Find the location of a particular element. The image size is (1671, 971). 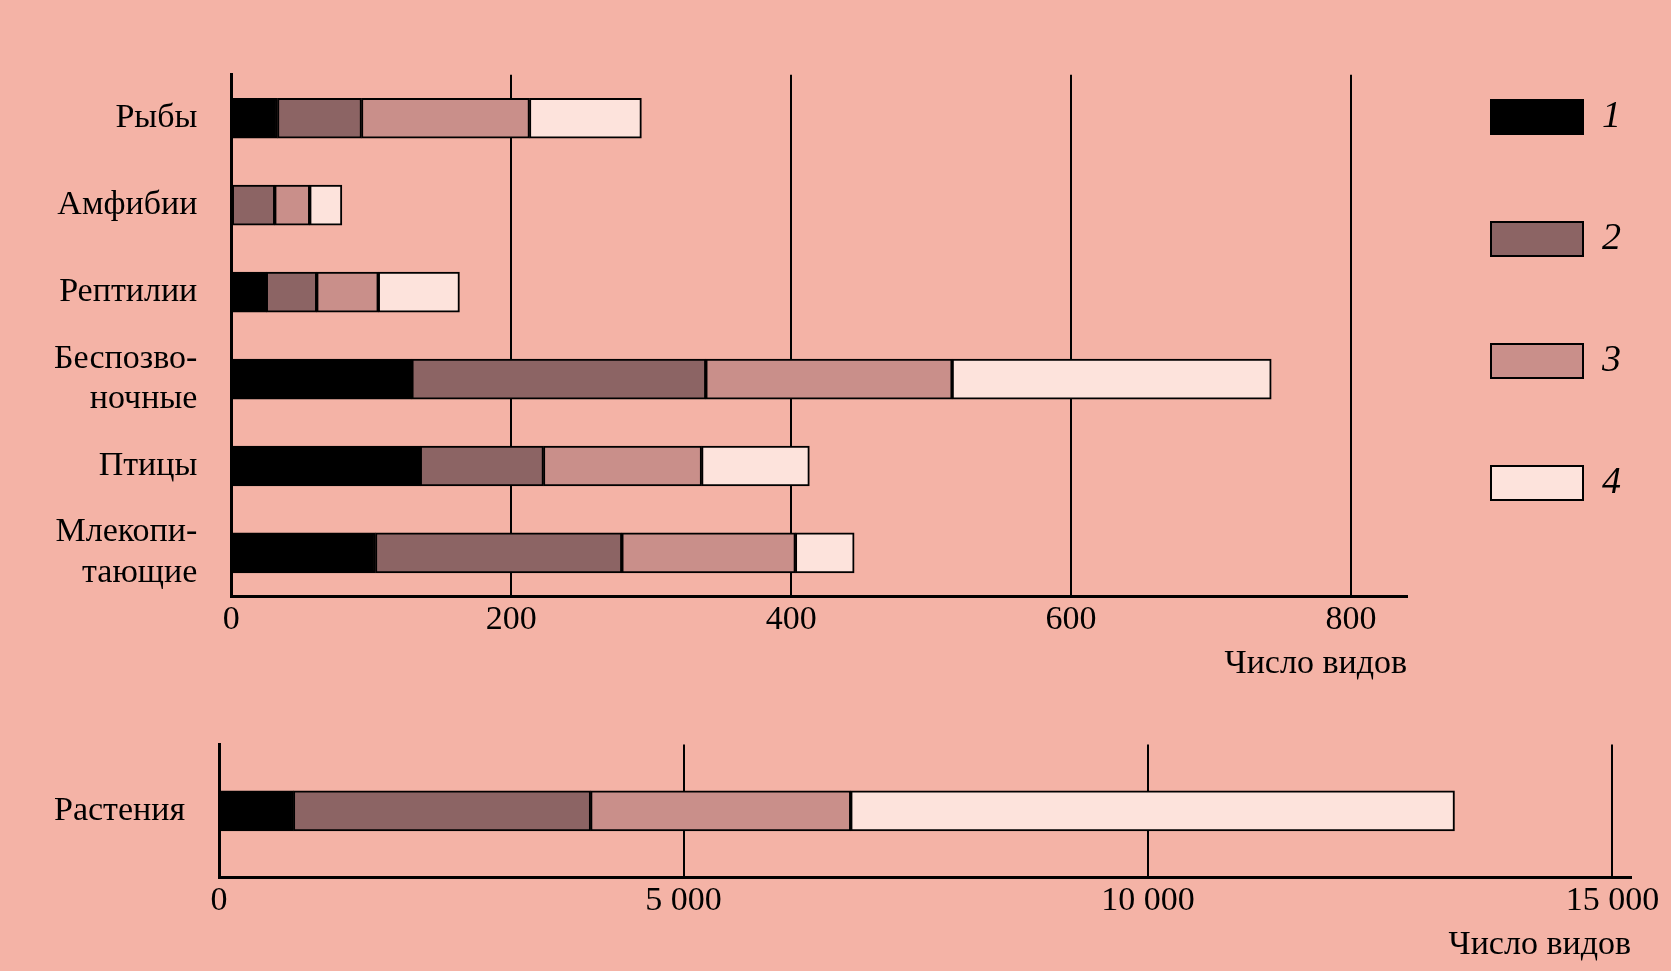

legend-label: 1 is located at coordinates (1611, 113).